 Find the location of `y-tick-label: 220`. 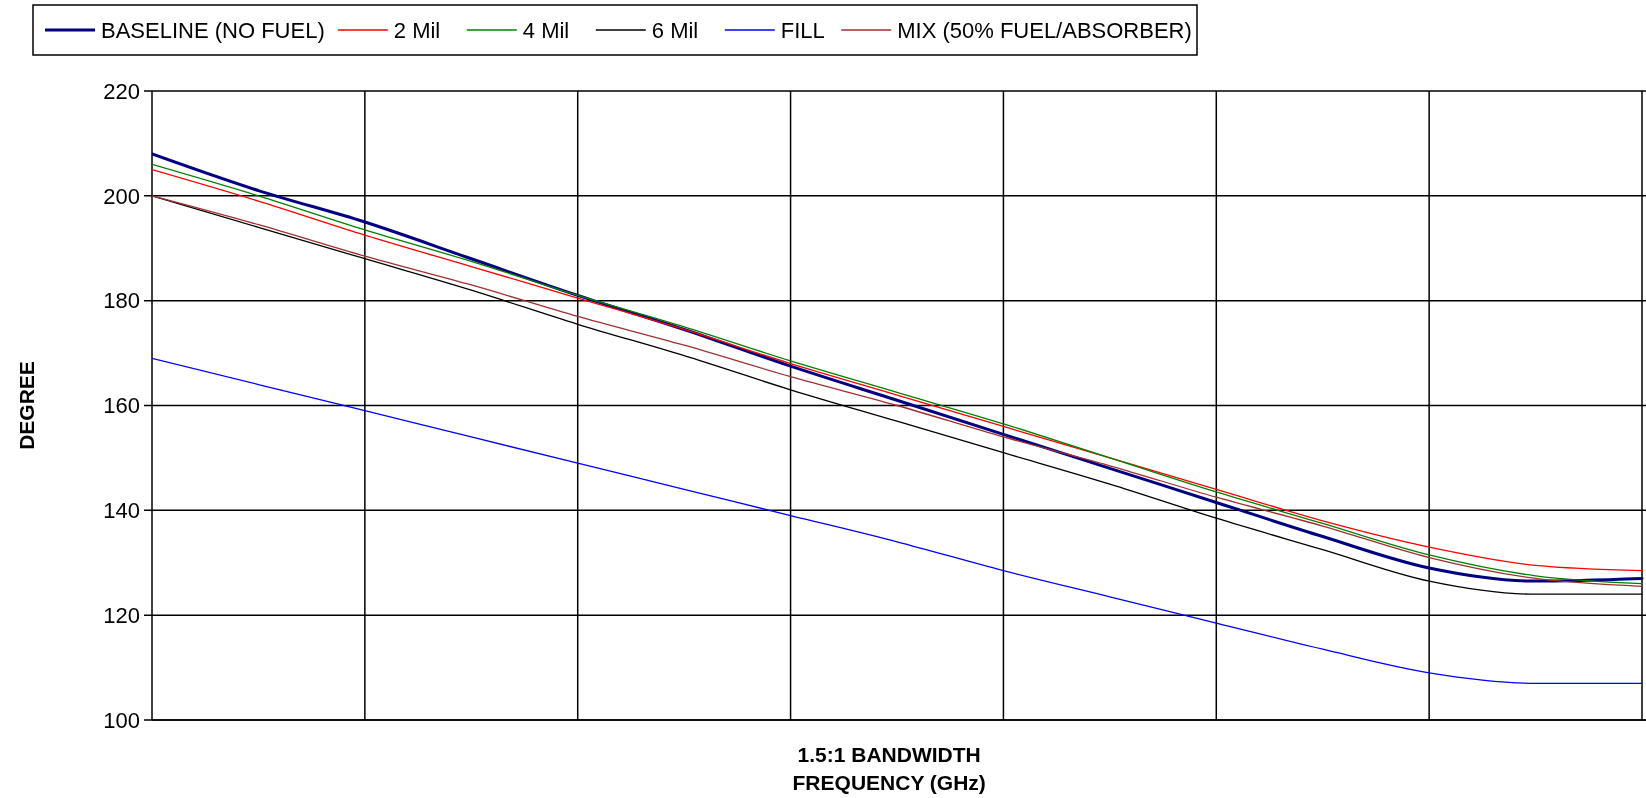

y-tick-label: 220 is located at coordinates (121, 91).